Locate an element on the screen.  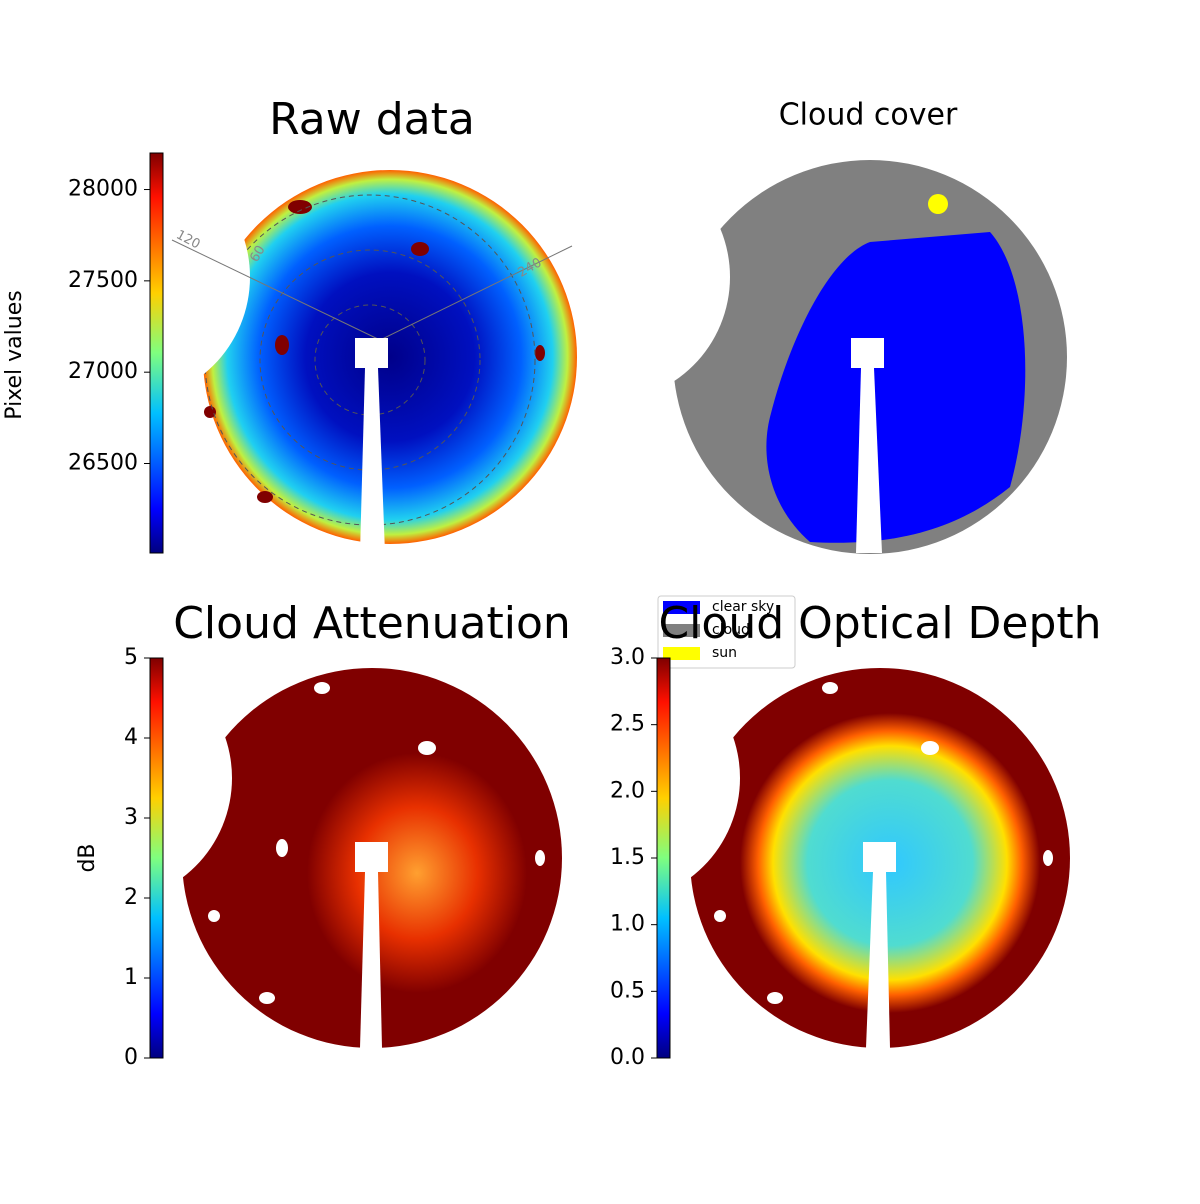
tick-label: 1 is located at coordinates (131, 977).